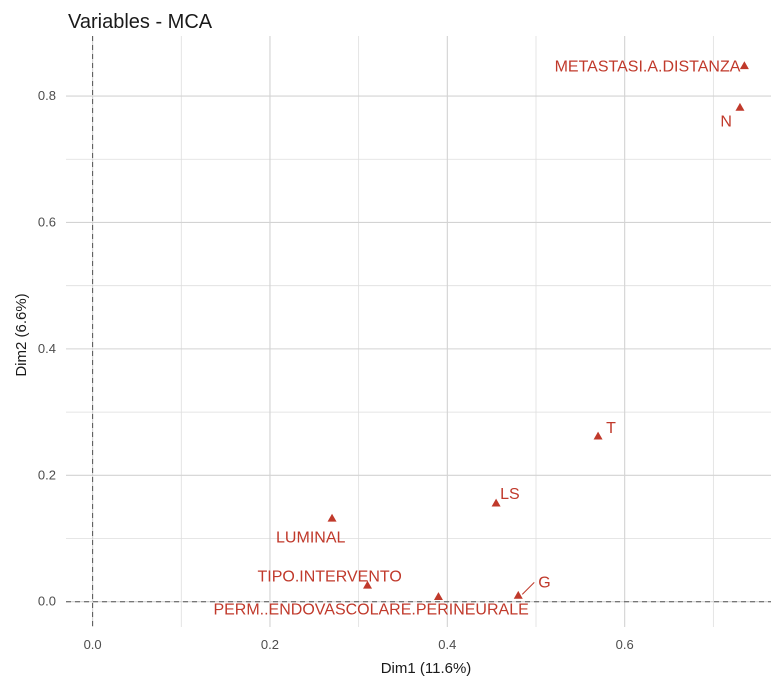  I want to click on point-label: N, so click(726, 121).